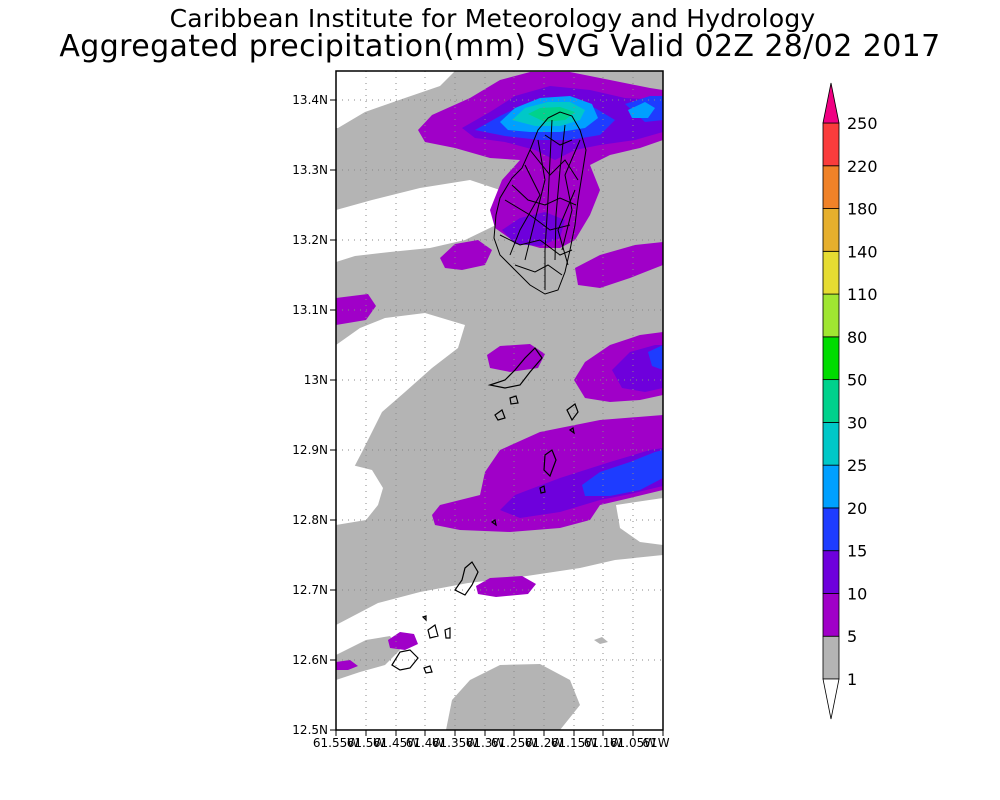 This screenshot has width=1000, height=800. Describe the element at coordinates (310, 310) in the screenshot. I see `lat-label-13.1: 13.1N` at that location.